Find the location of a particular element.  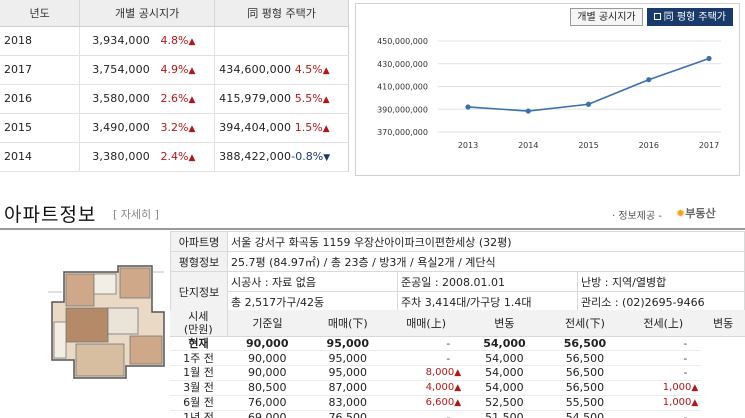

x-tick-label: 2016 is located at coordinates (649, 145).